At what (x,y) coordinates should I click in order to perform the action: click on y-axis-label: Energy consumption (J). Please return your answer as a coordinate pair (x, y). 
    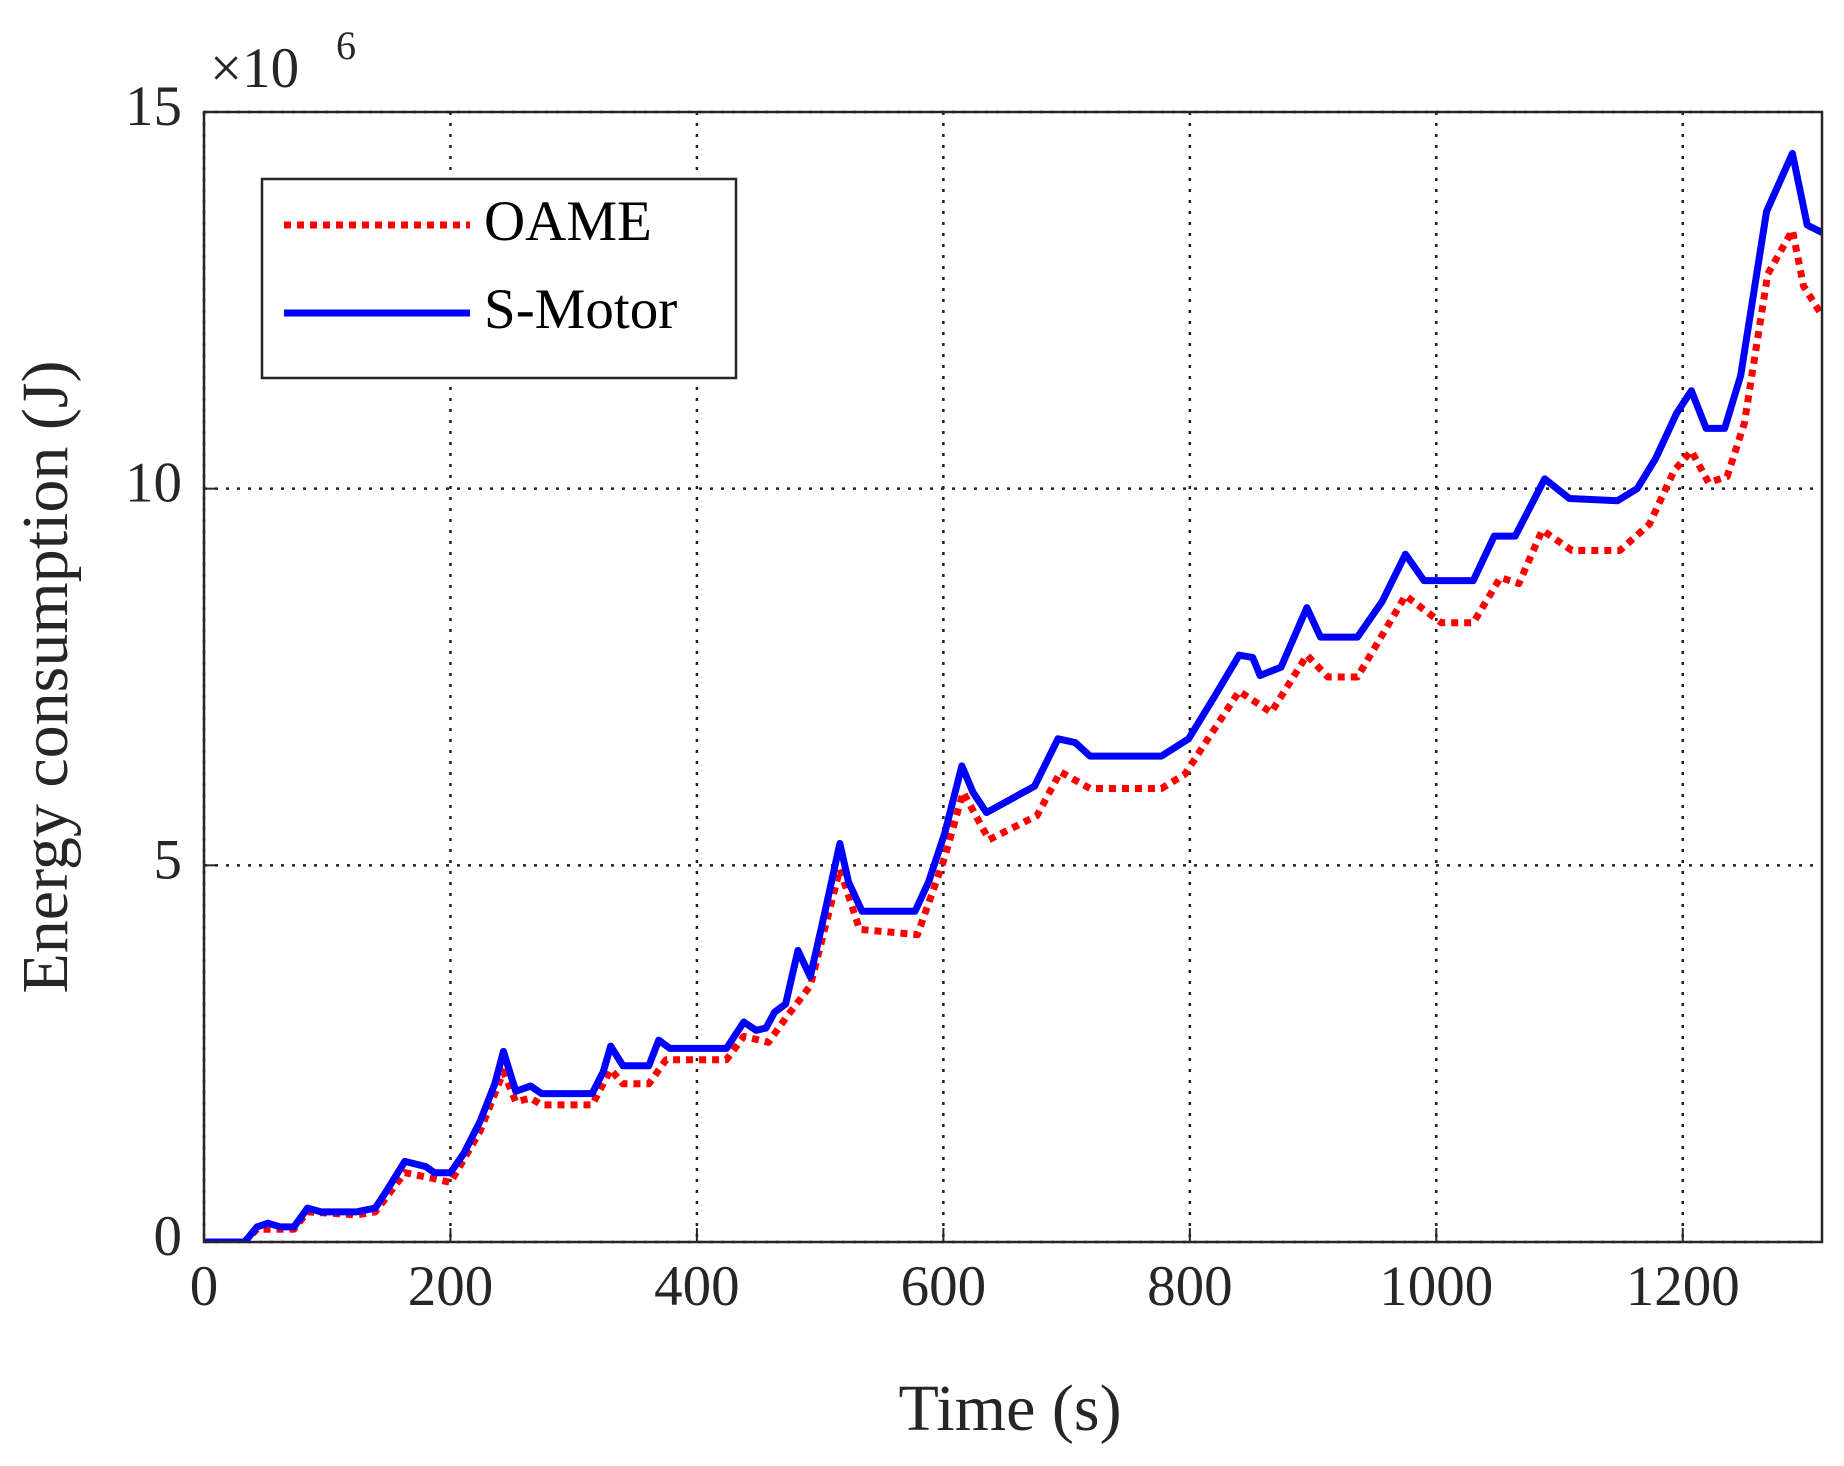
    Looking at the image, I should click on (45, 676).